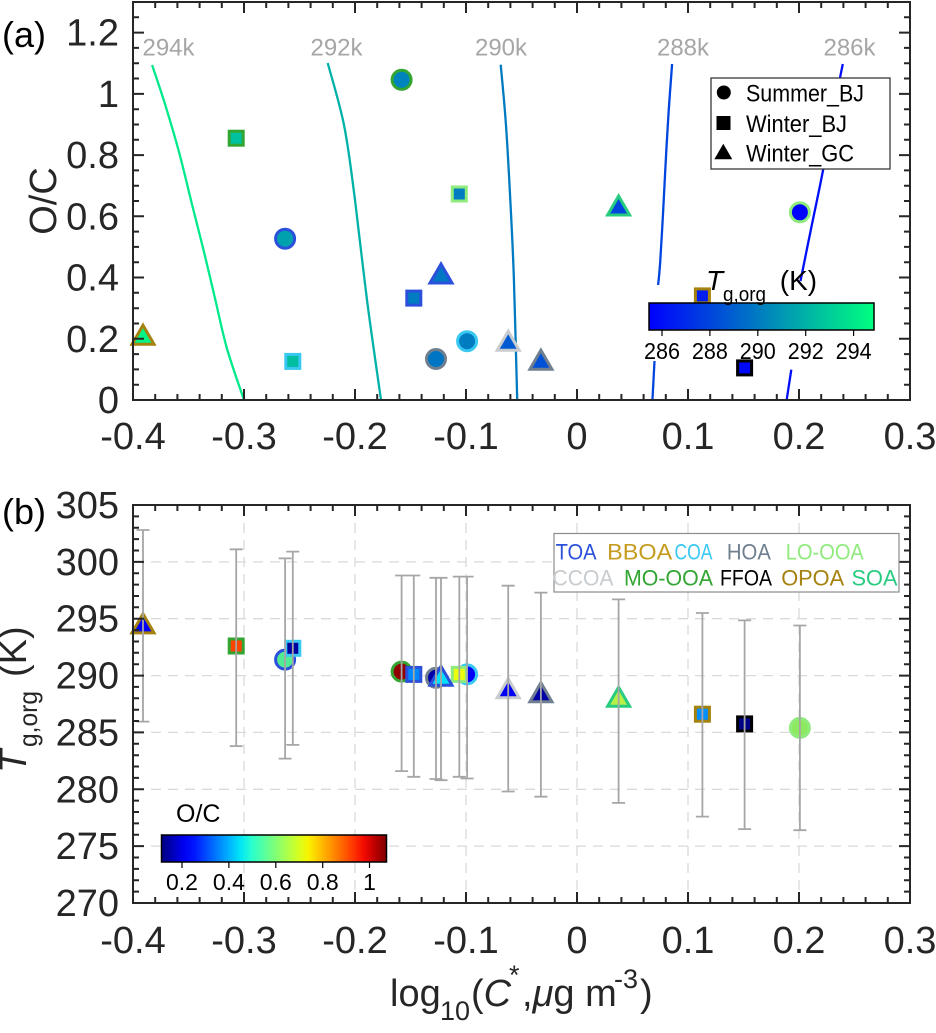 This screenshot has width=936, height=1033. What do you see at coordinates (24, 34) in the screenshot?
I see `svg-text: (a)` at bounding box center [24, 34].